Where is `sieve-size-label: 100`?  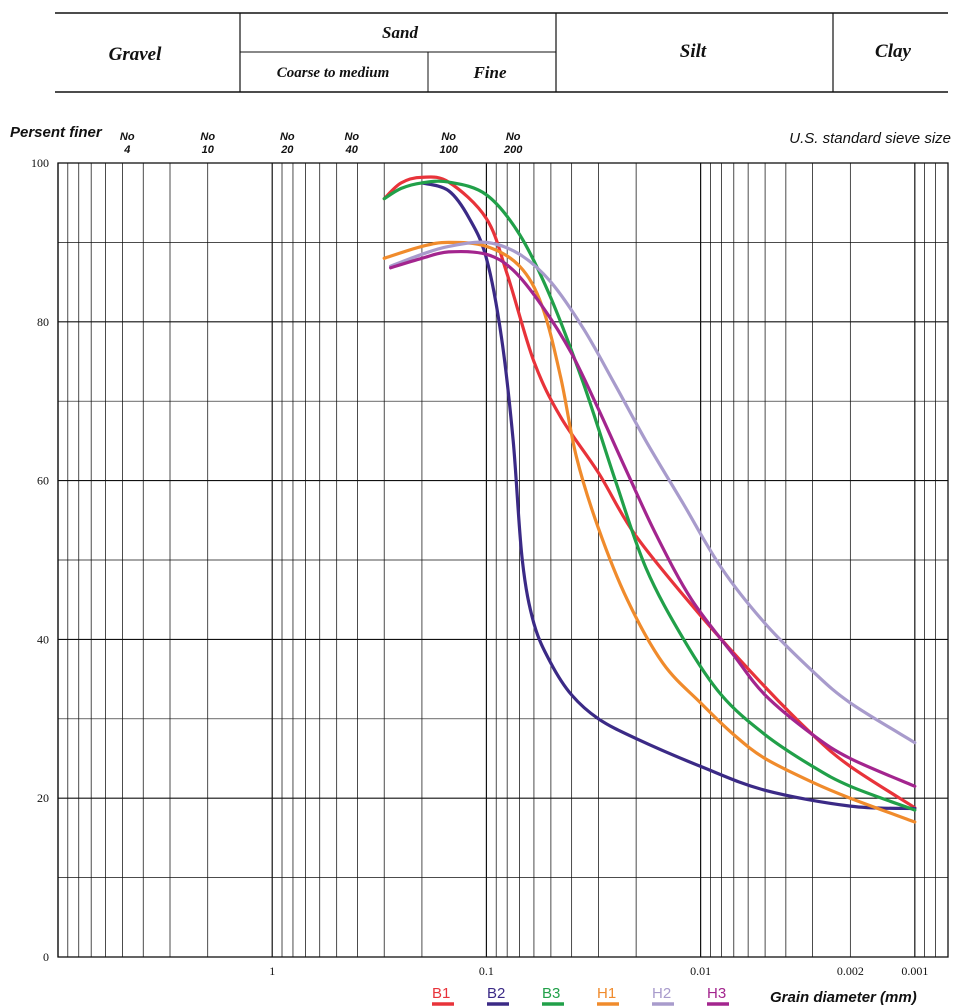 sieve-size-label: 100 is located at coordinates (449, 150).